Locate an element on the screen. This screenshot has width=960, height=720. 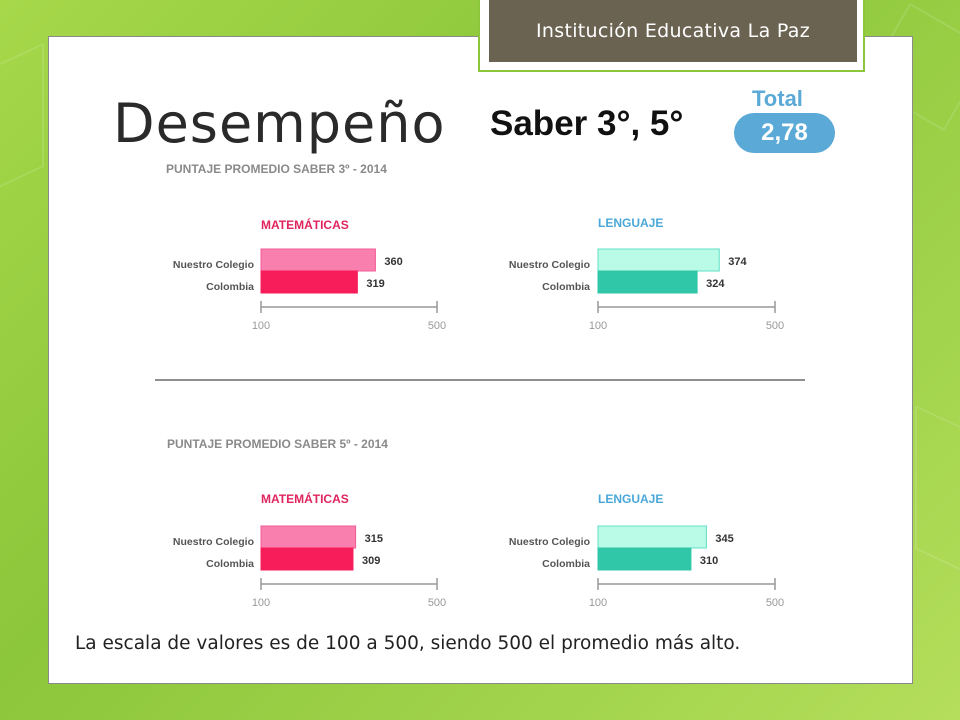
data-label: 309 is located at coordinates (371, 561).